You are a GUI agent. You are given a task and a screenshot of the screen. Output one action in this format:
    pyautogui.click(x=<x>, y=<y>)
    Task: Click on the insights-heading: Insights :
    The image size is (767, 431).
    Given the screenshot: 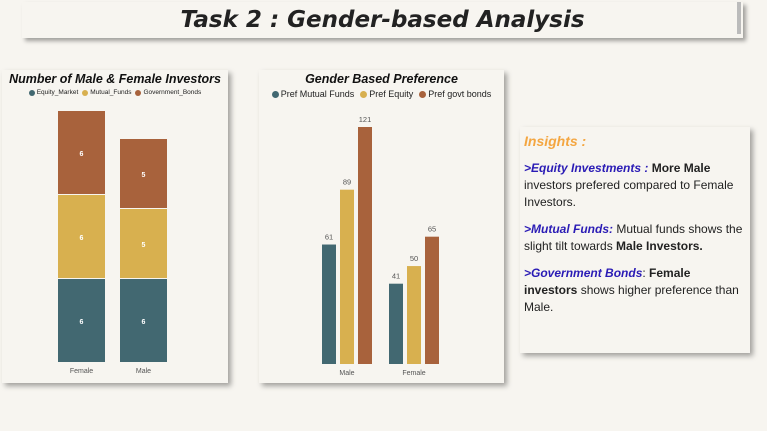 What is the action you would take?
    pyautogui.click(x=555, y=141)
    